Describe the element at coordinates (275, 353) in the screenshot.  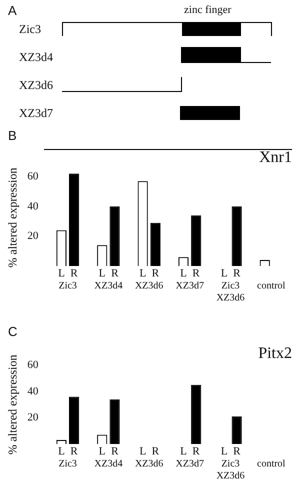
I see `chart-title: Pitx2` at that location.